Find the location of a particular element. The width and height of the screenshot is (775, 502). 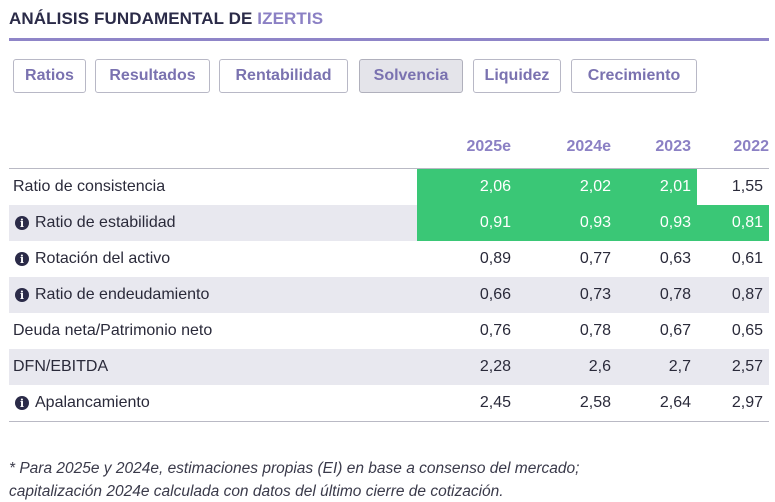

value-cell-2024e: 2,02 is located at coordinates (567, 187).